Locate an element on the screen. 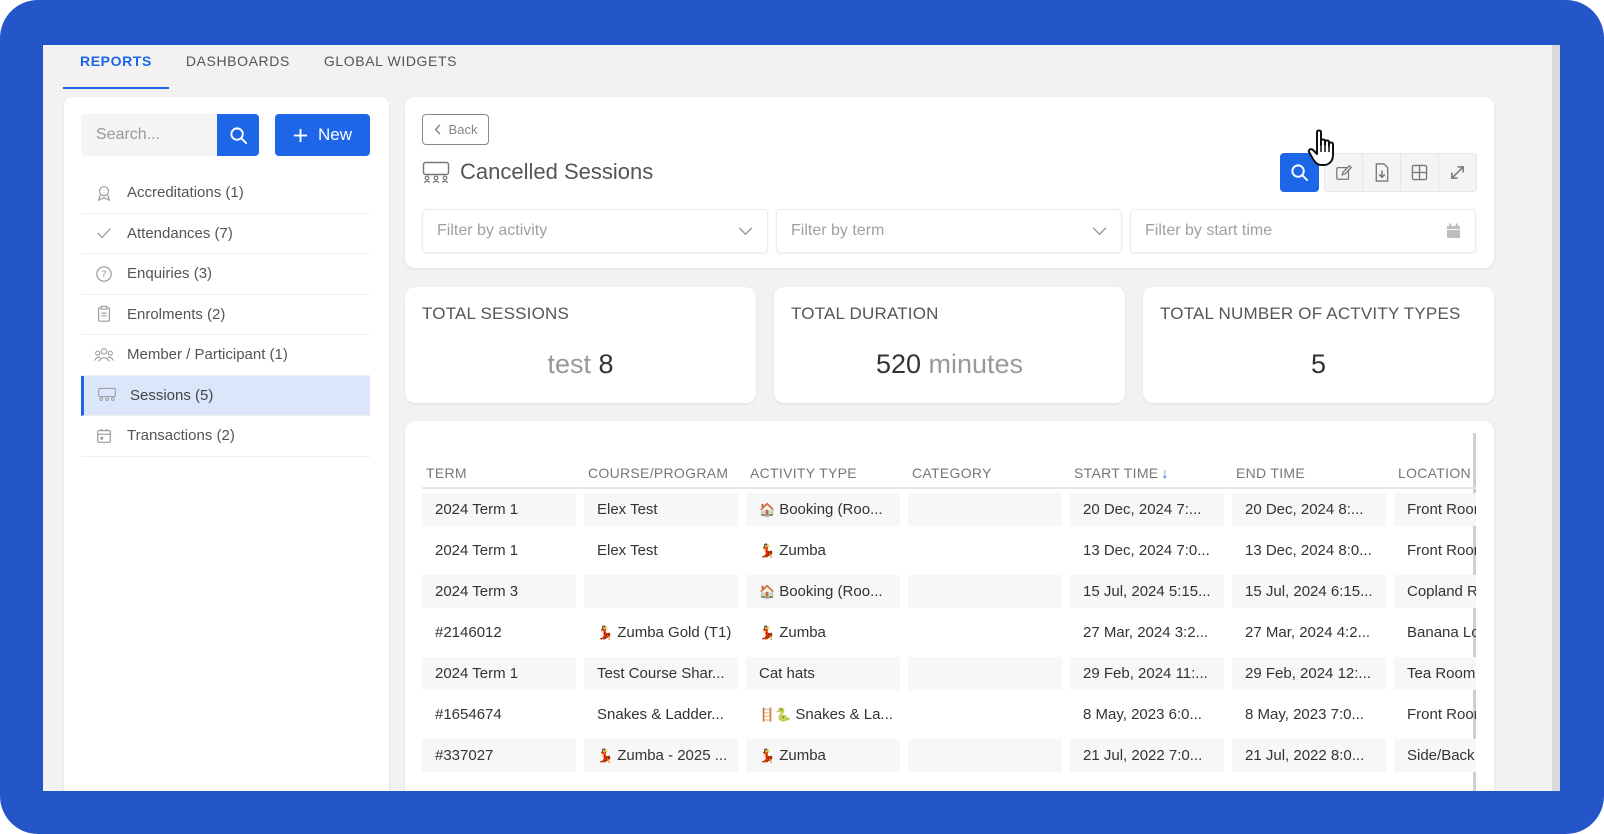 Image resolution: width=1604 pixels, height=834 pixels. column-header-end-time: END TIME is located at coordinates (1271, 473).